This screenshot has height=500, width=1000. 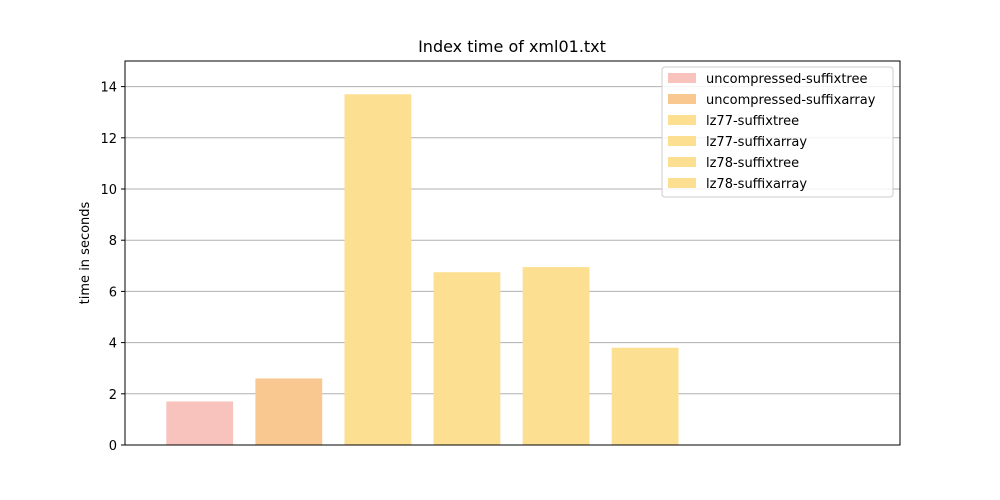 I want to click on bar-uncompressed-suffixtree, so click(x=200, y=423).